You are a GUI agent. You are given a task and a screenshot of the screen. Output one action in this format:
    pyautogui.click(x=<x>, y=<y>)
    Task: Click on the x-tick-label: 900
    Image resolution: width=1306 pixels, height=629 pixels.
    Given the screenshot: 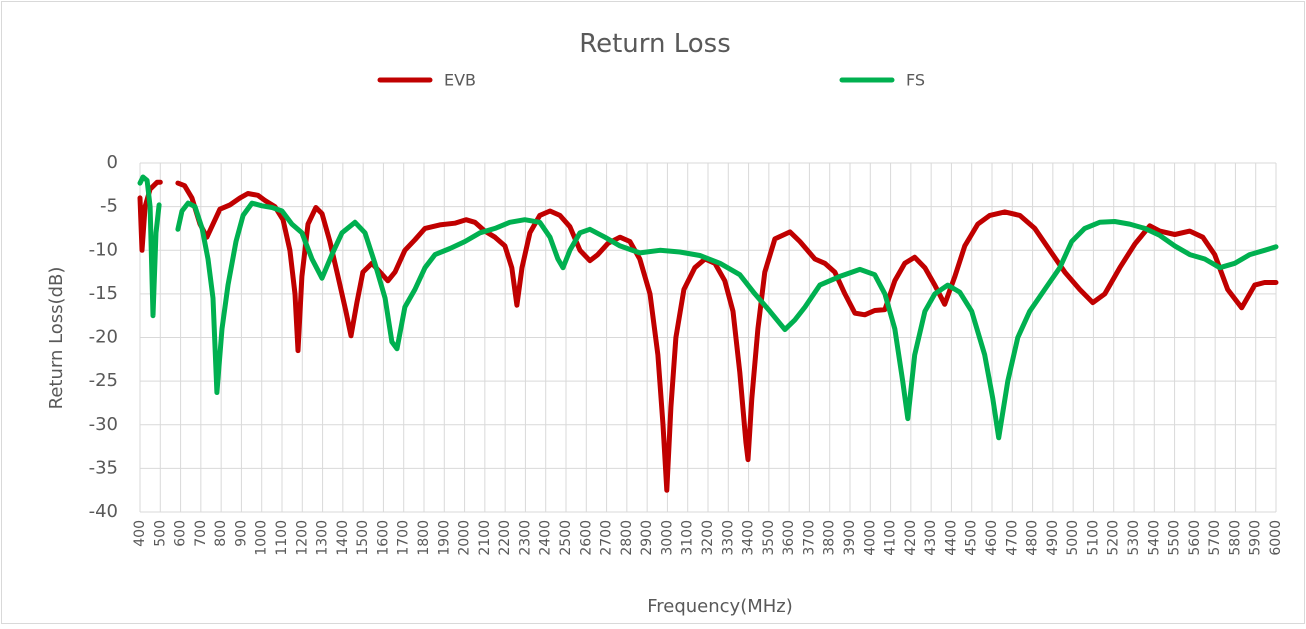 What is the action you would take?
    pyautogui.click(x=241, y=533)
    